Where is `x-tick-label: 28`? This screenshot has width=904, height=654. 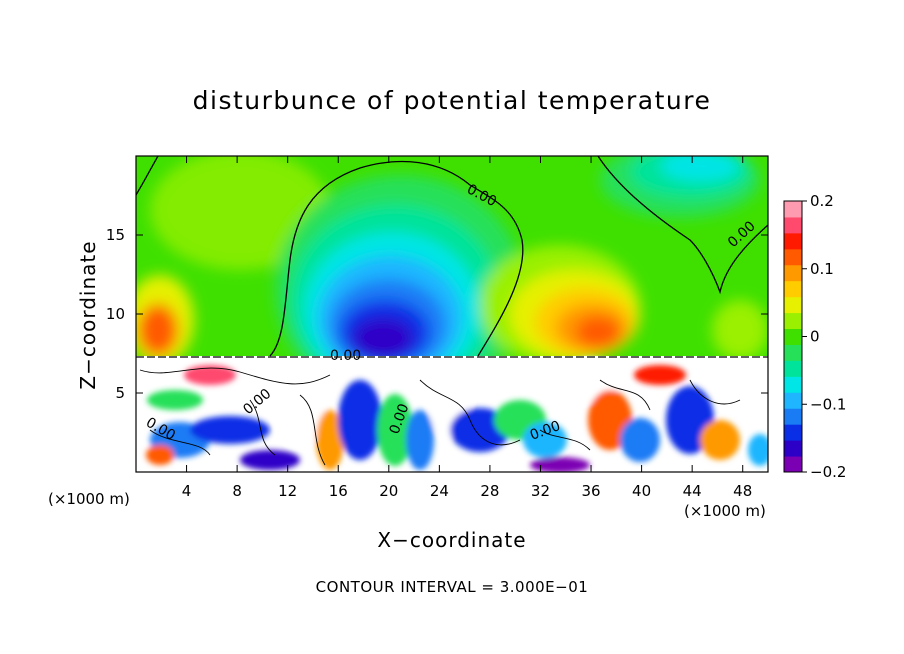 x-tick-label: 28 is located at coordinates (489, 491).